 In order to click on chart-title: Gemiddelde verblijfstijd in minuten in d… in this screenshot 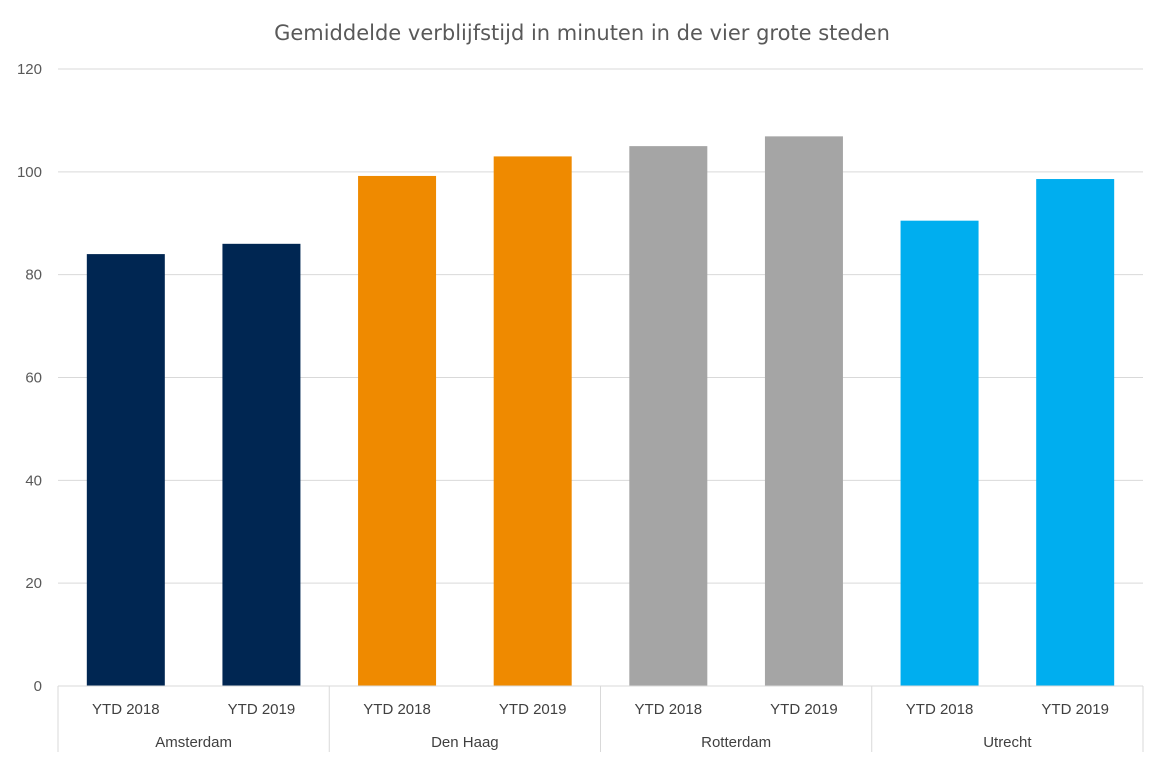, I will do `click(582, 33)`.